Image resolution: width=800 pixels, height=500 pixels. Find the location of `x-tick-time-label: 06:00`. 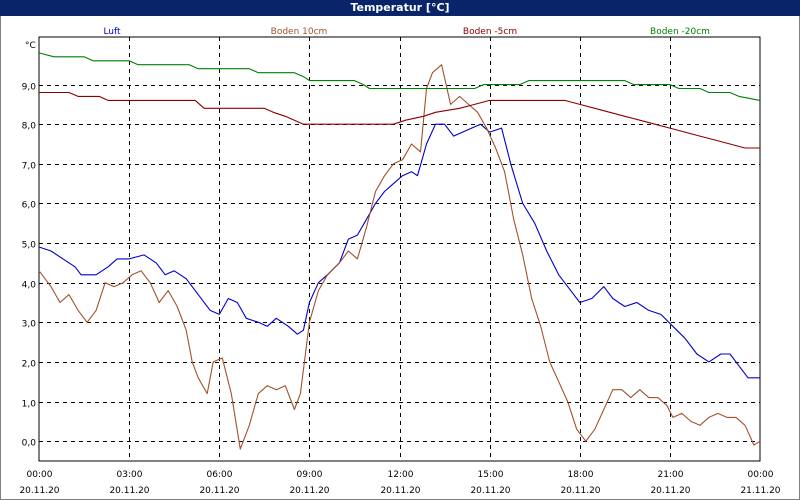

x-tick-time-label: 06:00 is located at coordinates (220, 475).